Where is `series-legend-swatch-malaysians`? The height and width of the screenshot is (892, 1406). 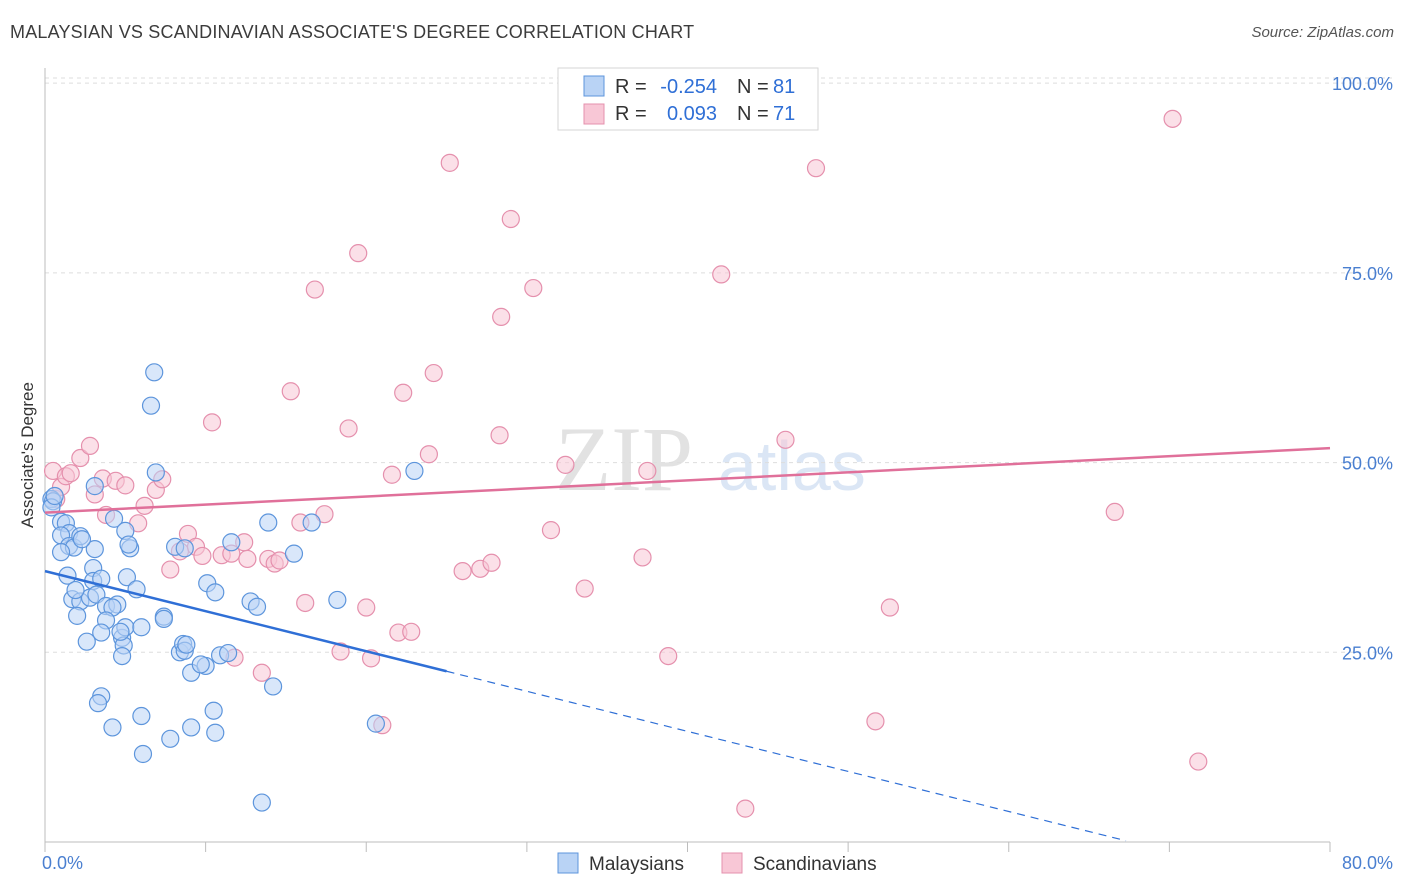 series-legend-swatch-malaysians is located at coordinates (568, 863).